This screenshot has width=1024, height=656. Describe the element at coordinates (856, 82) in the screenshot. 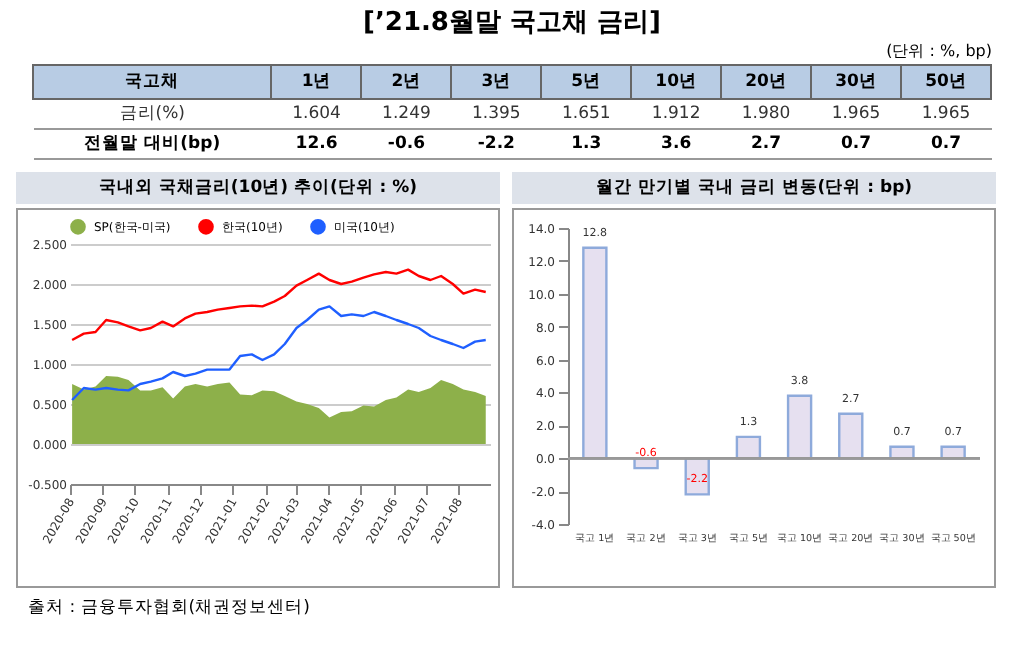

I see `category-label: 30년` at that location.